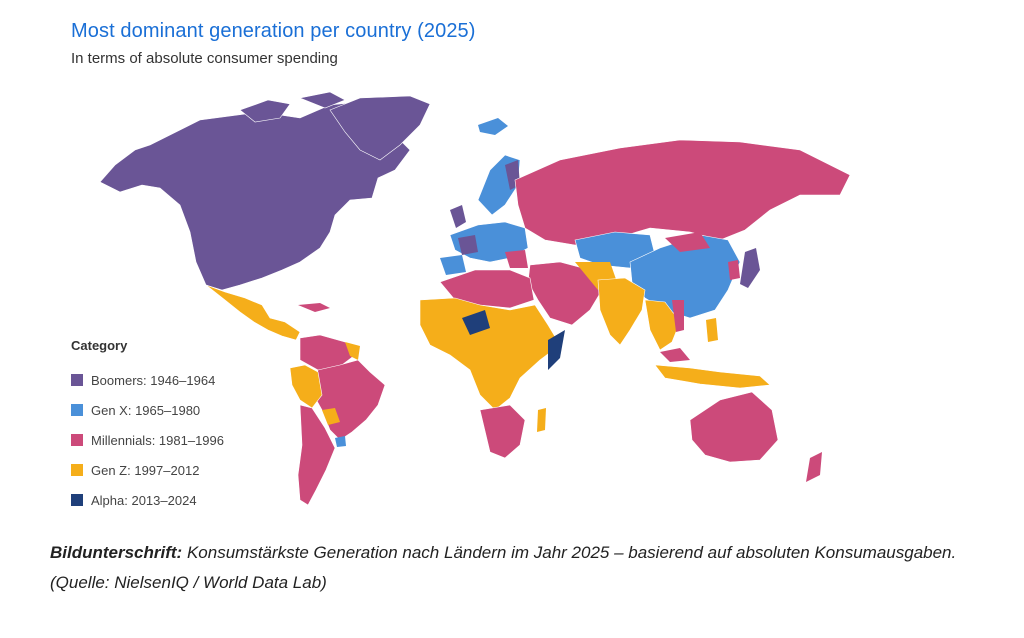 The width and height of the screenshot is (1024, 638). I want to click on region-france, so click(468, 245).